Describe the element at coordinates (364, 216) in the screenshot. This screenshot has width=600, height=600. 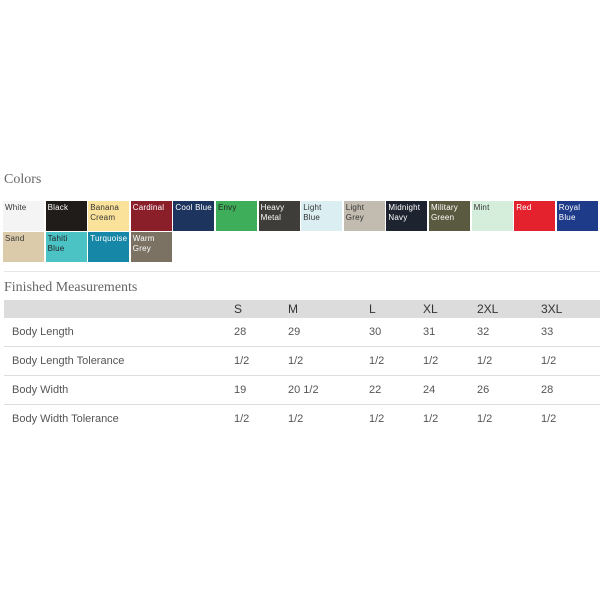
I see `color-swatch-light-grey: Light Grey` at that location.